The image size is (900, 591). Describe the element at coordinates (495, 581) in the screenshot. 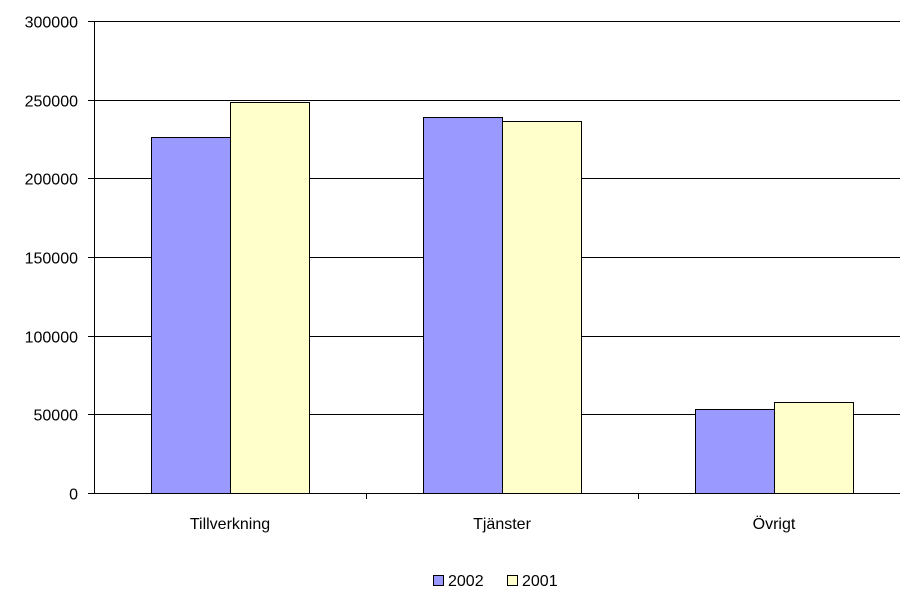

I see `legend: 2002 2001` at that location.